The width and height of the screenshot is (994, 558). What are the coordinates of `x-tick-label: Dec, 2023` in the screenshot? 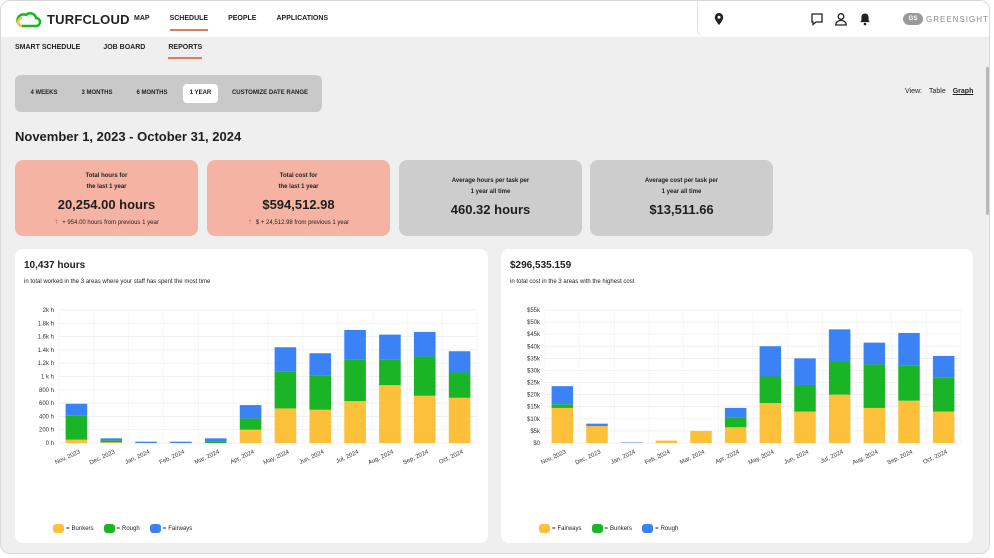 It's located at (103, 457).